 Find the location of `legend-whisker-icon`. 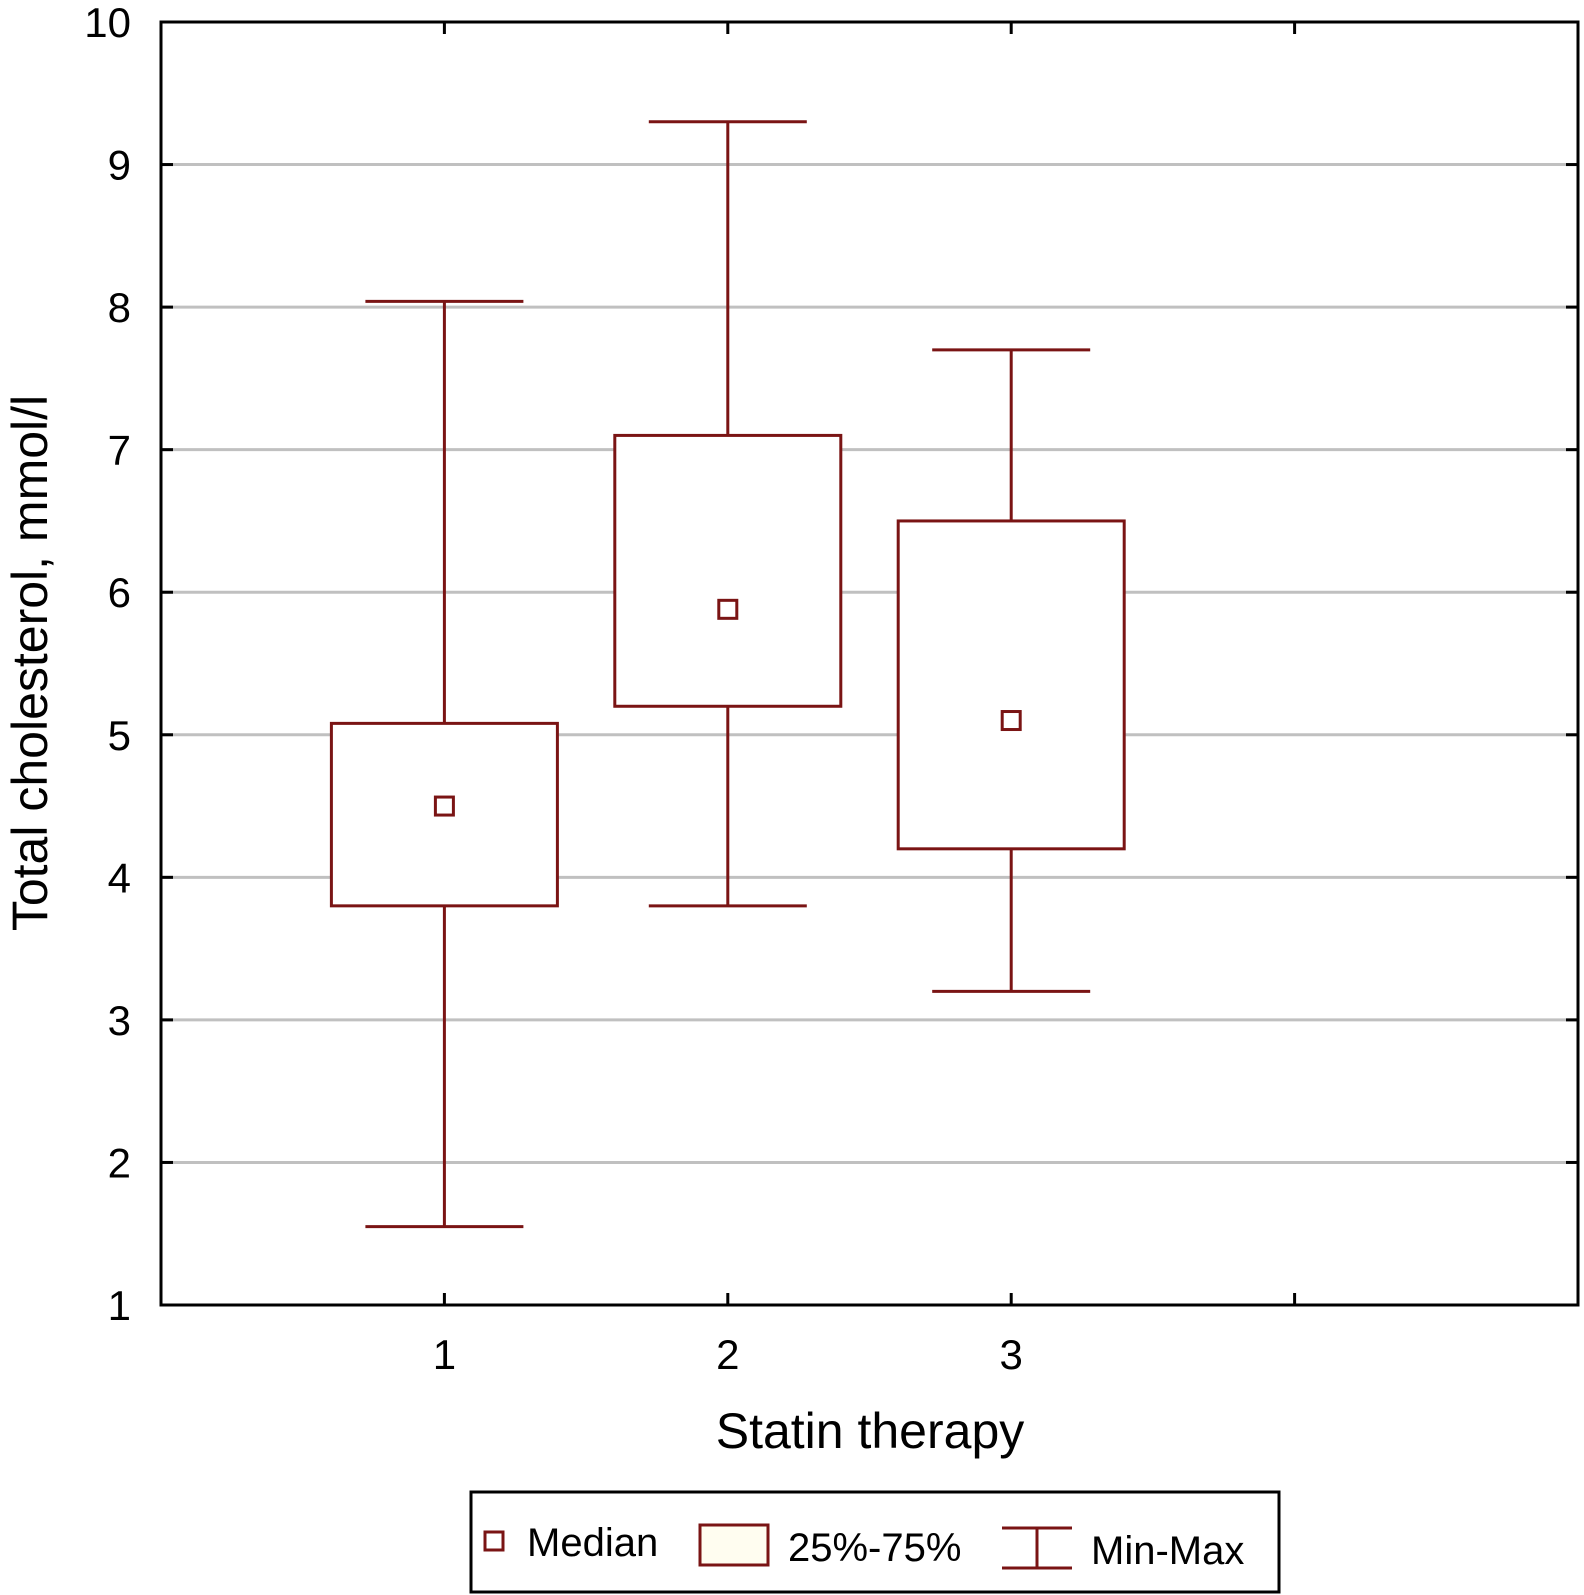

legend-whisker-icon is located at coordinates (1037, 1548).